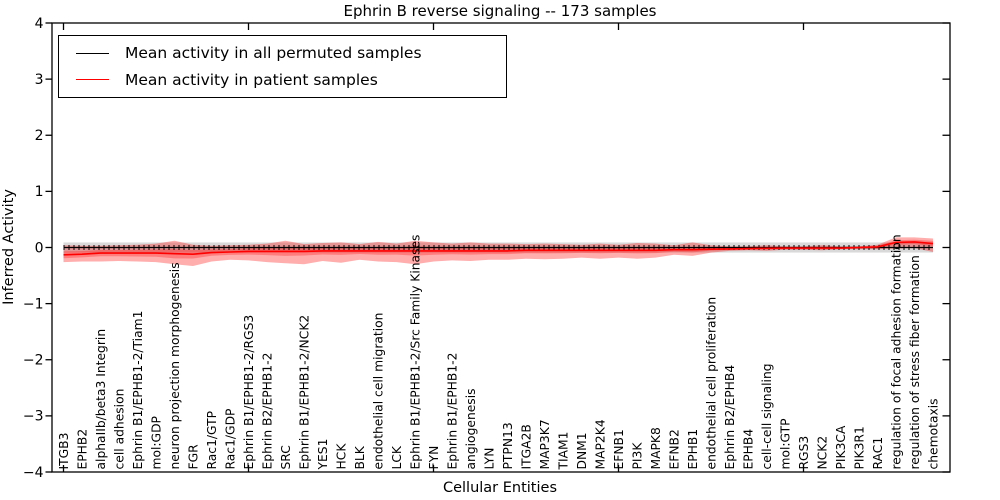 The height and width of the screenshot is (500, 1000). What do you see at coordinates (434, 458) in the screenshot?
I see `x-category-label: FYN` at bounding box center [434, 458].